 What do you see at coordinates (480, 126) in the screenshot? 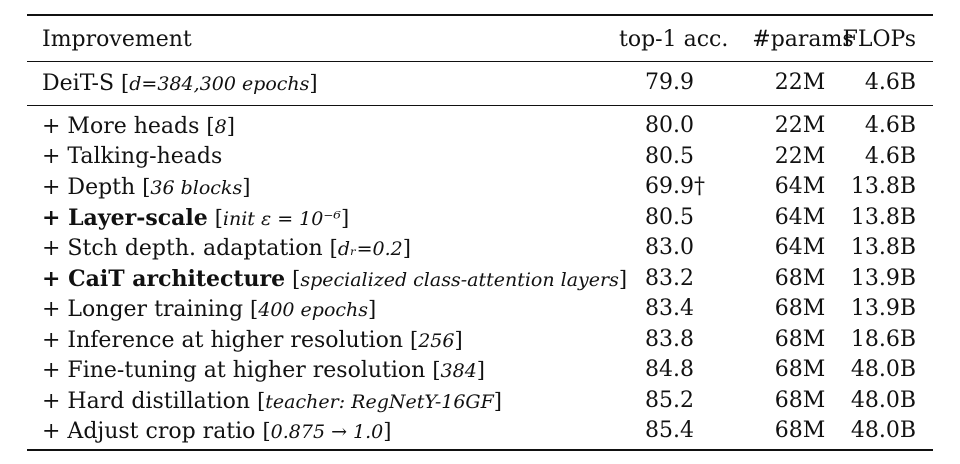
I see `table-row: + More heads [8] 80.0 22M 4.6B` at bounding box center [480, 126].